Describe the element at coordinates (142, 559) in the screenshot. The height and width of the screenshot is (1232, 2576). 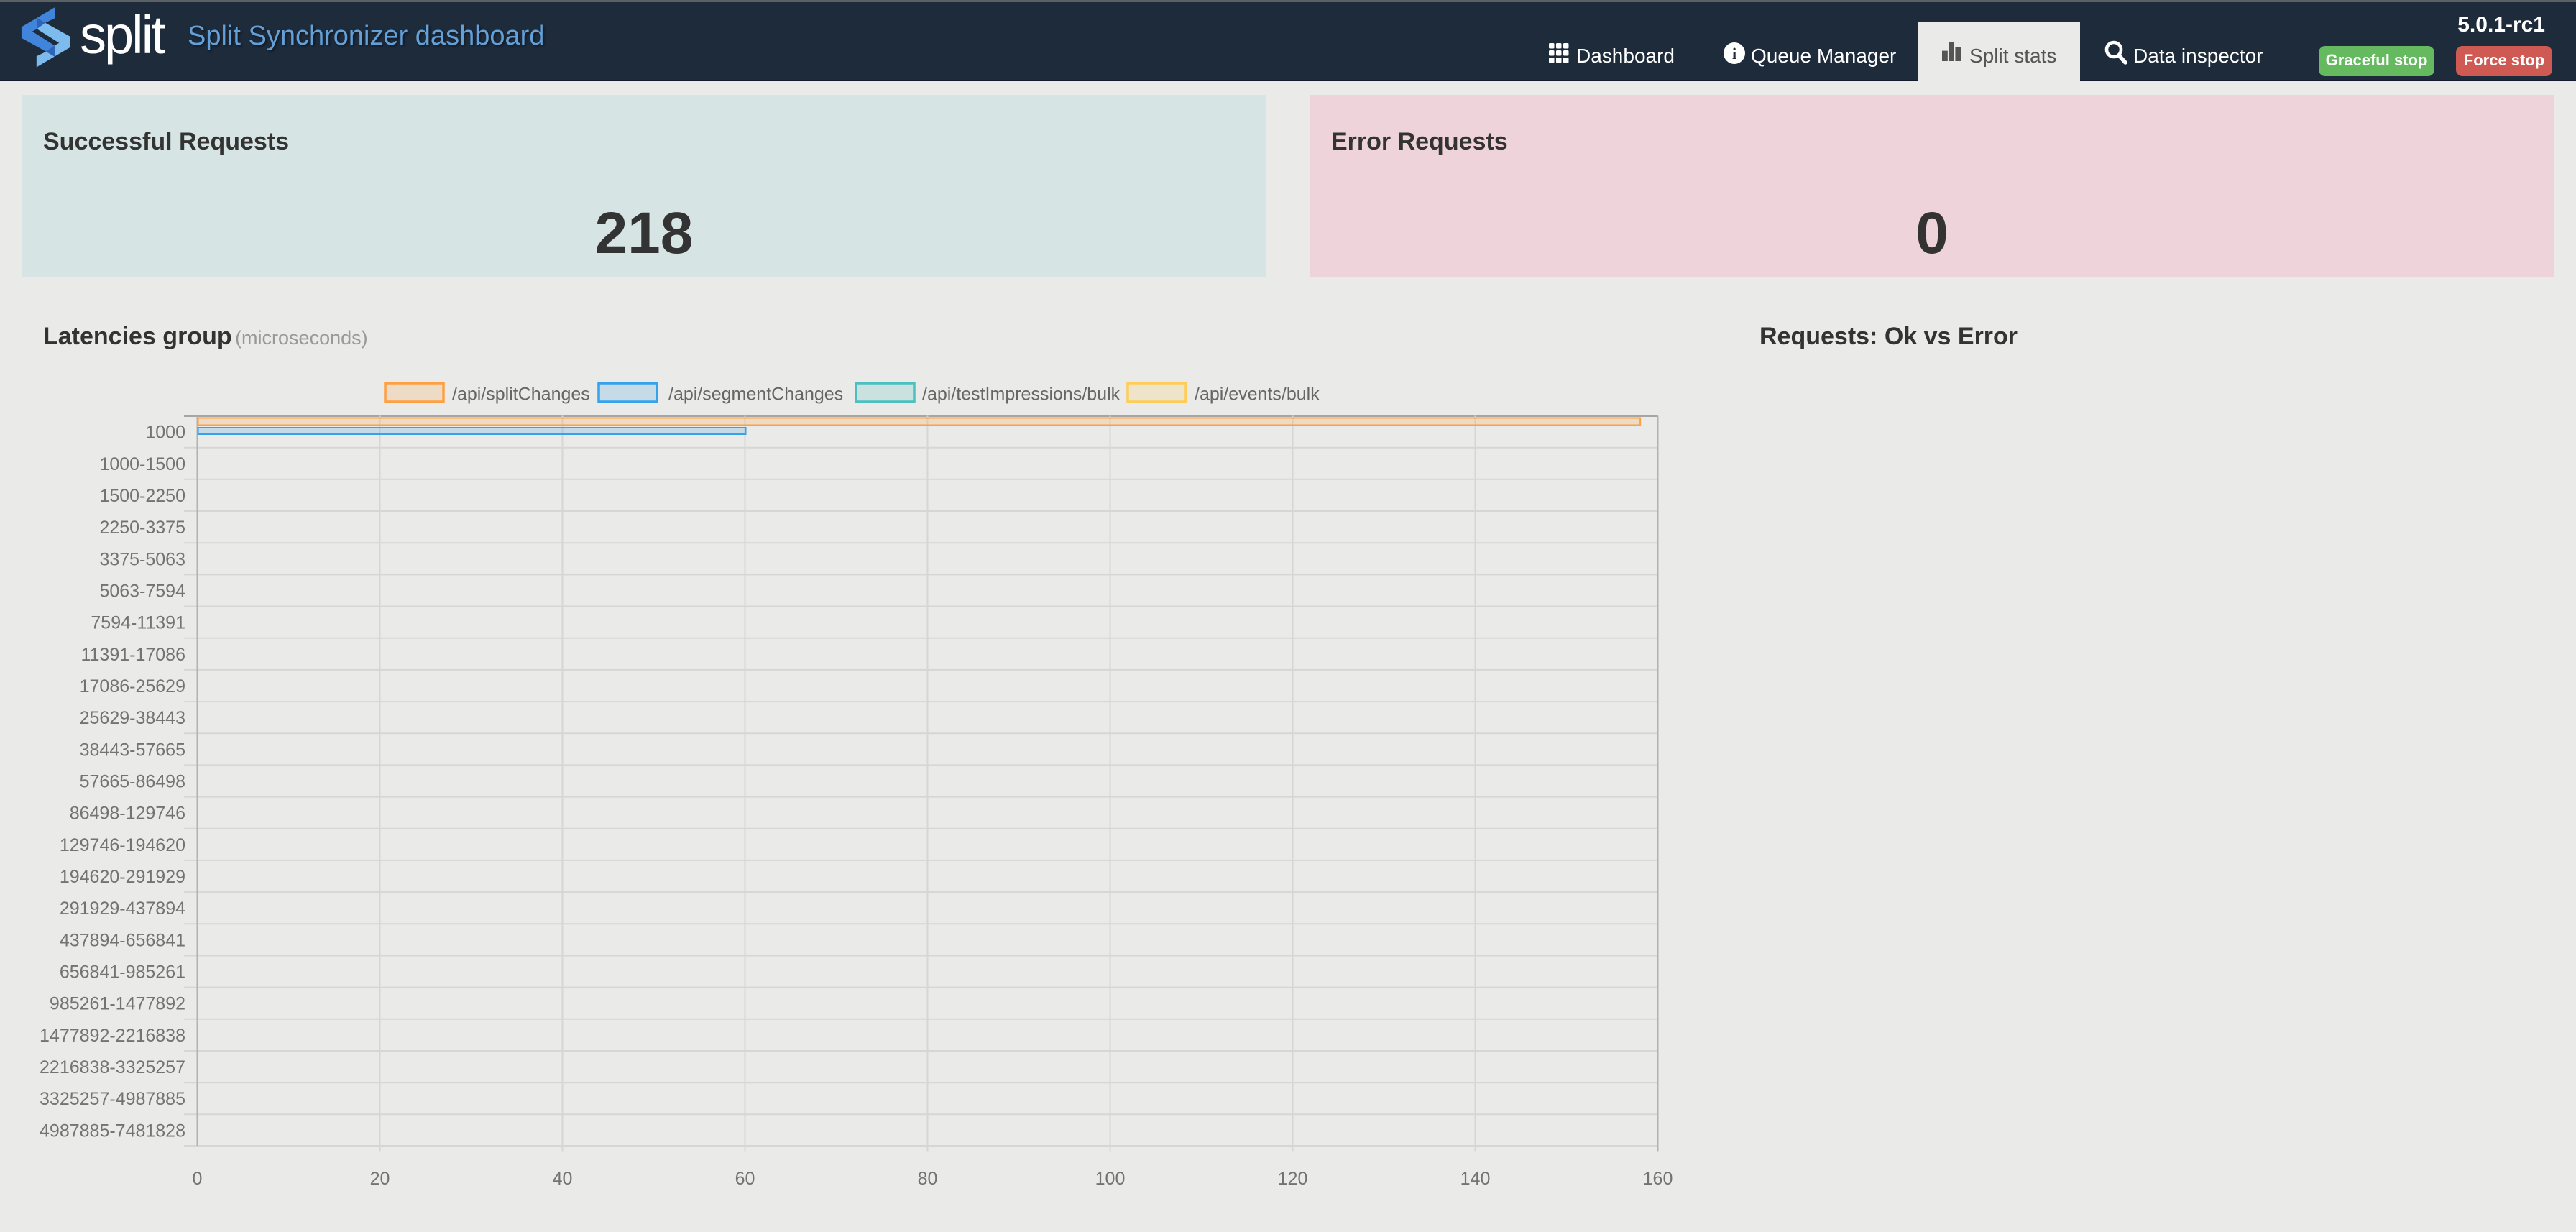
I see `svg-text: 3375-5063` at that location.